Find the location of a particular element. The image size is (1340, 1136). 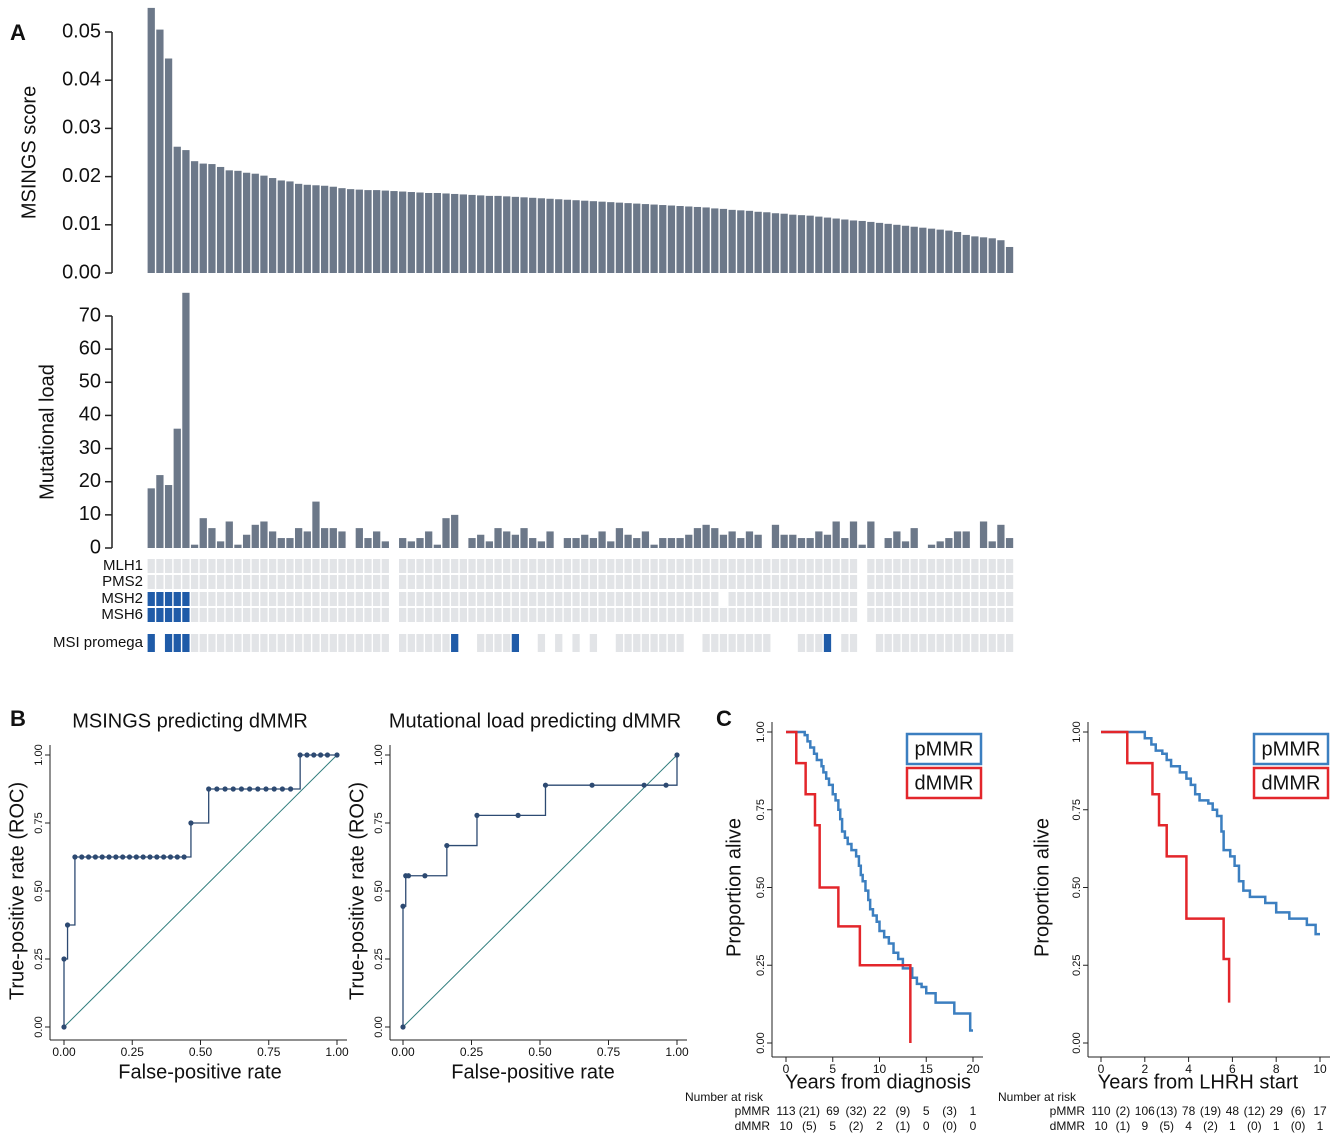

risk-table-cell: 106 is located at coordinates (1145, 1111).